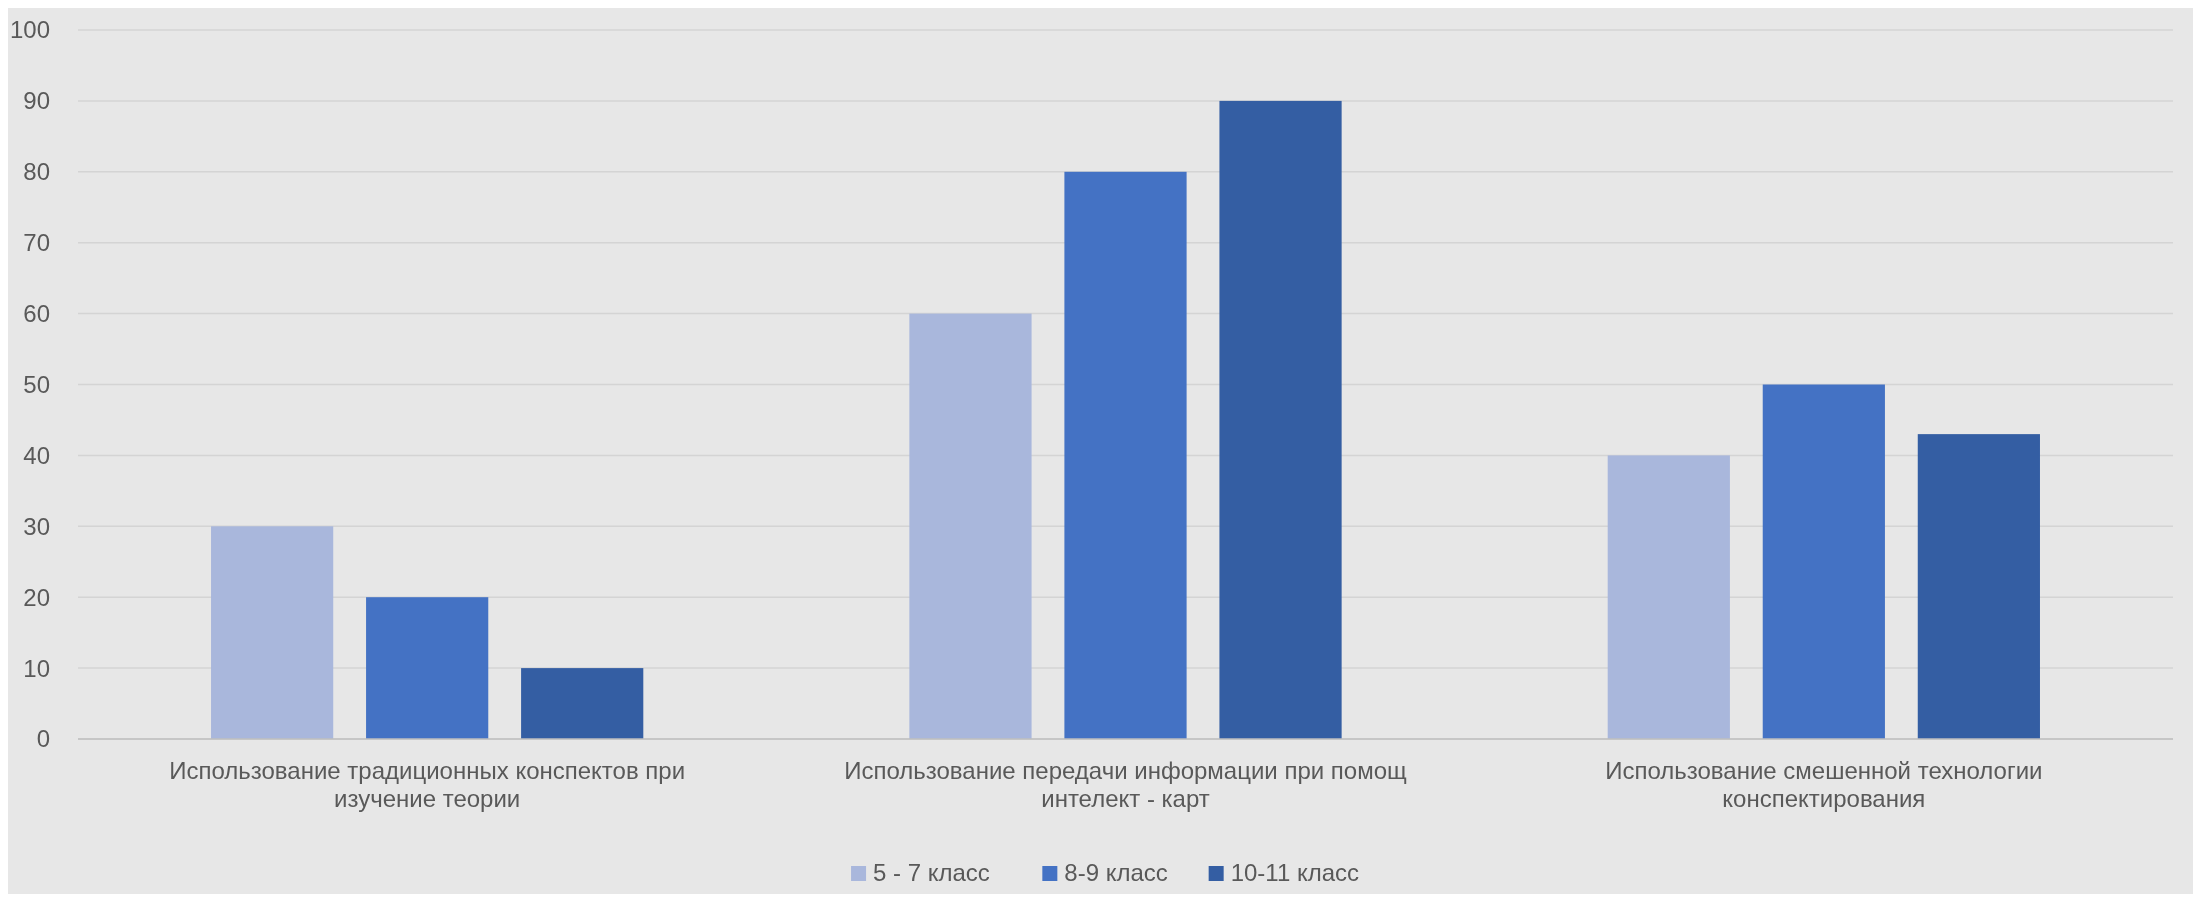  Describe the element at coordinates (1824, 784) in the screenshot. I see `x-tick-label: Использование смешенной технологии конспектирования` at that location.